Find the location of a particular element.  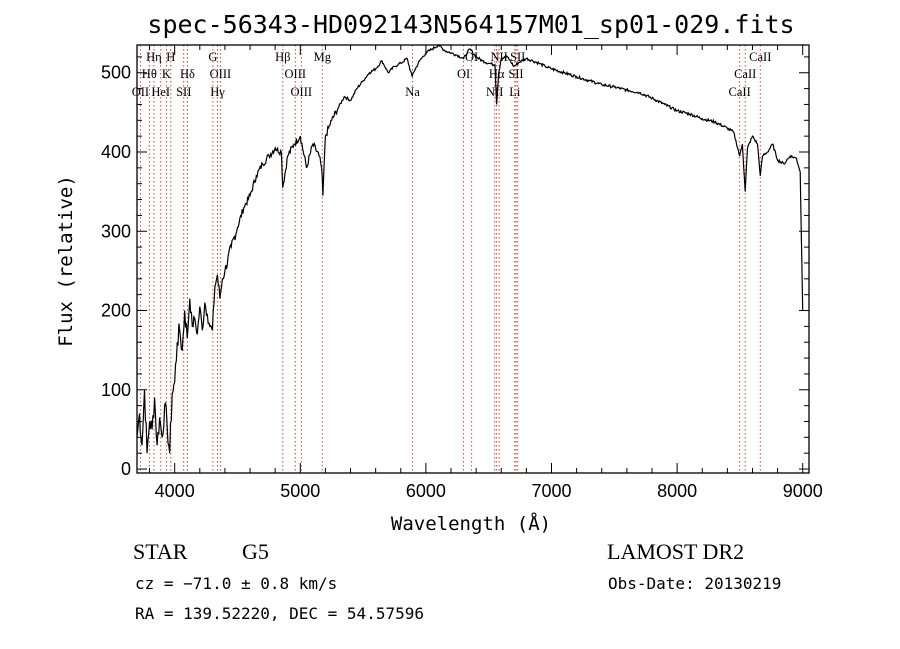

observation-date: Obs-Date: 20130219 is located at coordinates (695, 583).